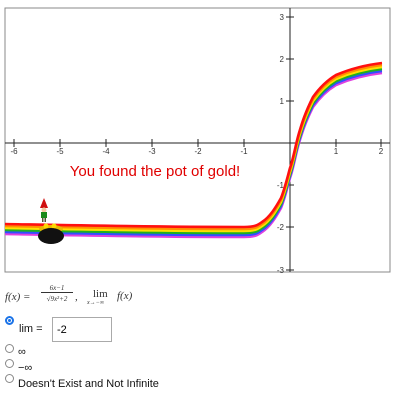 The width and height of the screenshot is (400, 400). Describe the element at coordinates (282, 101) in the screenshot. I see `y-tick-label: 1` at that location.